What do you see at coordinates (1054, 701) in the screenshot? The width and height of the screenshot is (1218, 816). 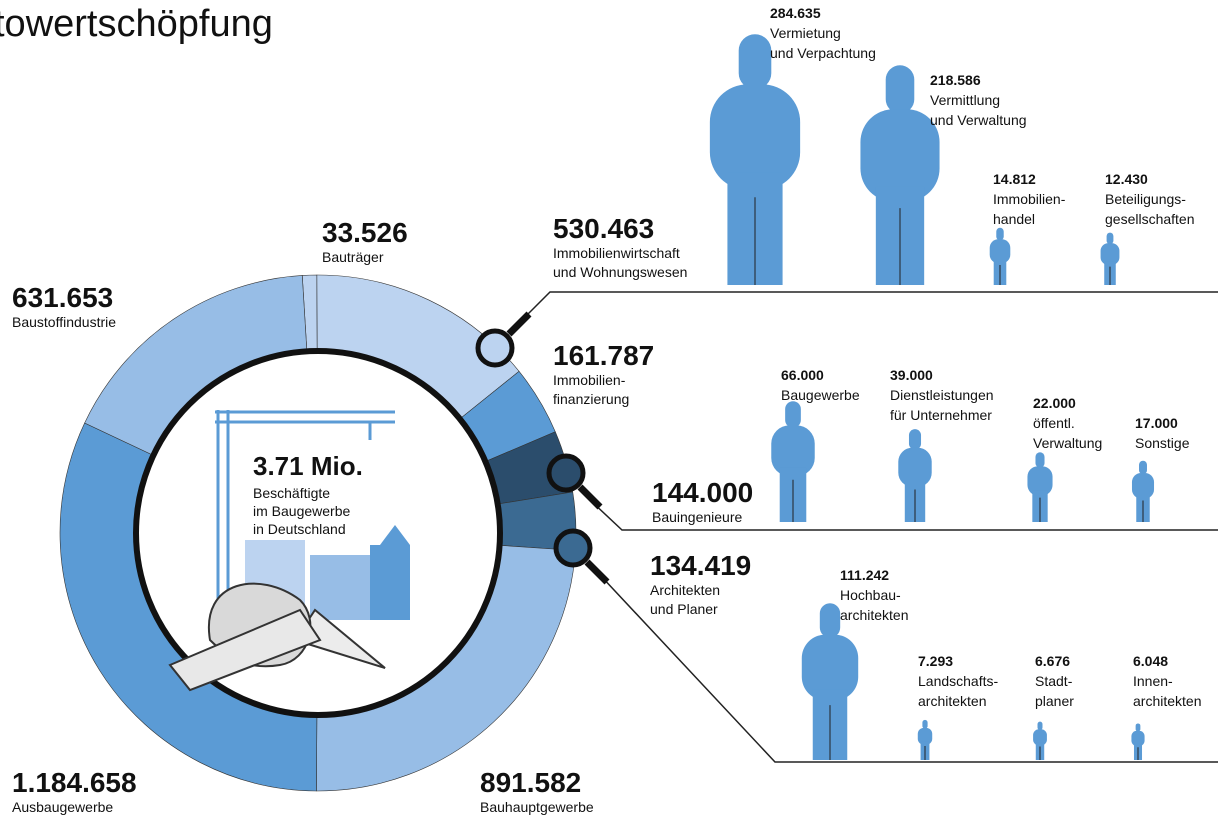 I see `item-label: planer` at bounding box center [1054, 701].